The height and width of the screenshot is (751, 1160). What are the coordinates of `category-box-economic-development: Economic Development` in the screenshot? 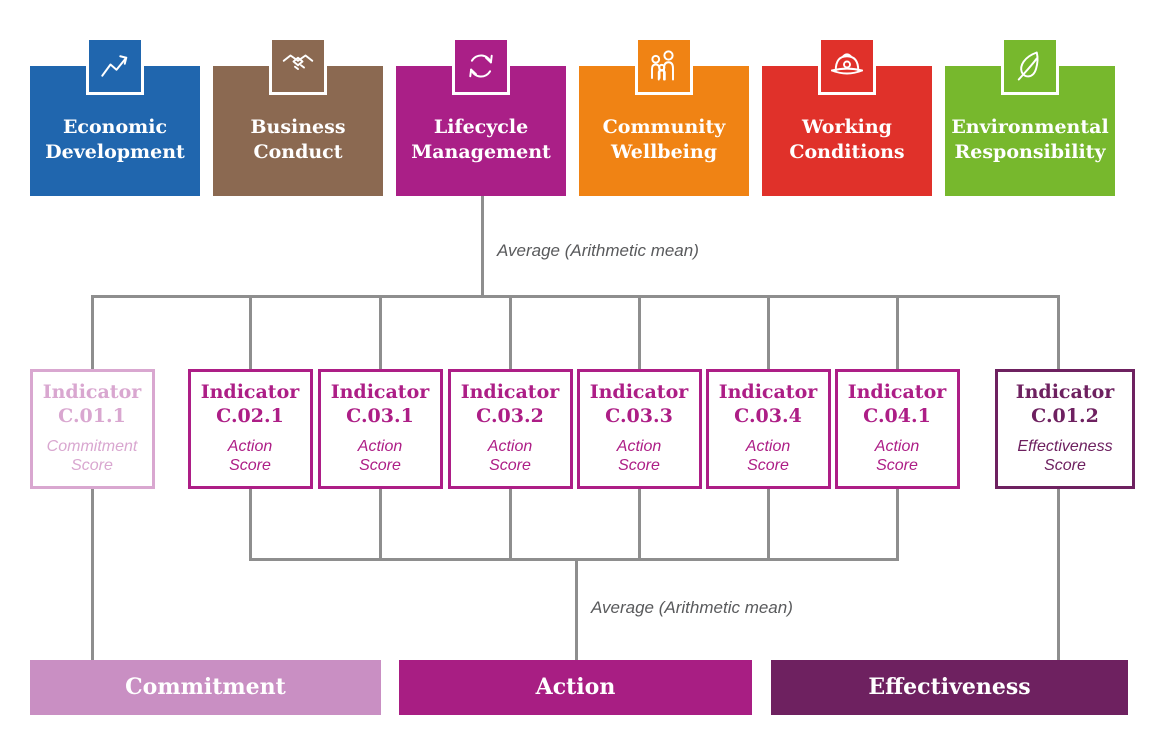 It's located at (115, 116).